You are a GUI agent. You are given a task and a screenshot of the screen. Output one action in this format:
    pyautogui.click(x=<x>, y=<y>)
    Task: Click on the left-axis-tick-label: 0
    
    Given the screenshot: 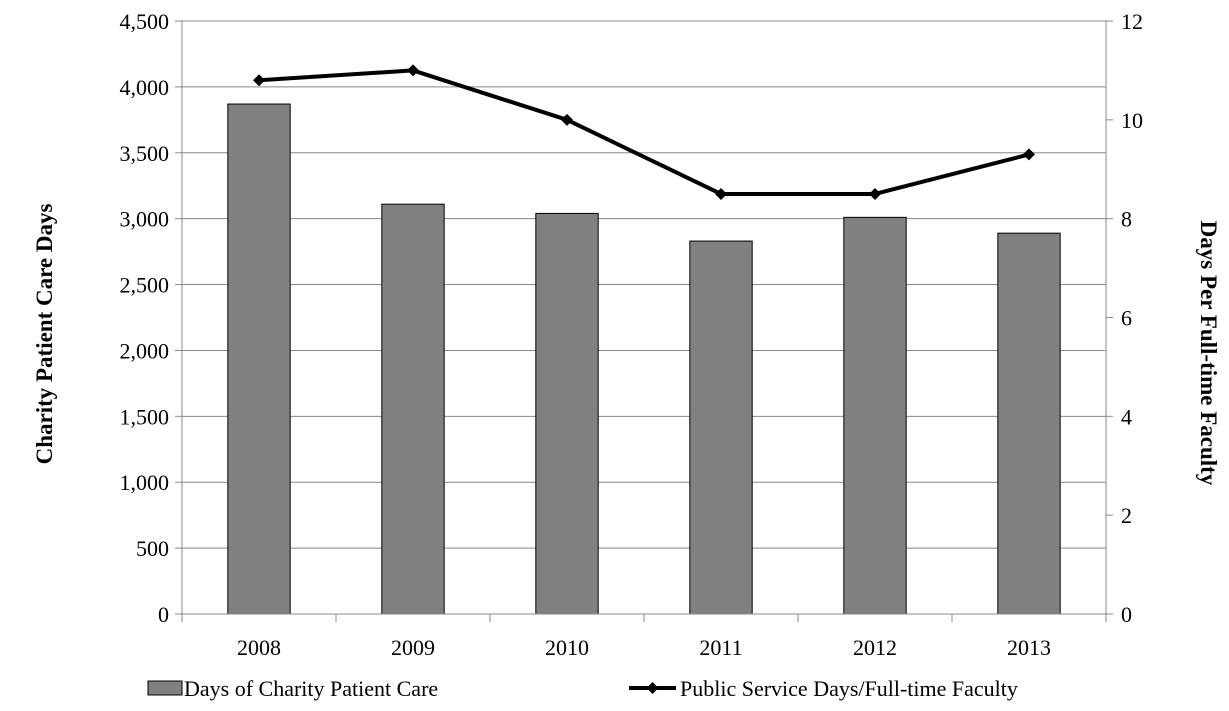 What is the action you would take?
    pyautogui.click(x=163, y=614)
    